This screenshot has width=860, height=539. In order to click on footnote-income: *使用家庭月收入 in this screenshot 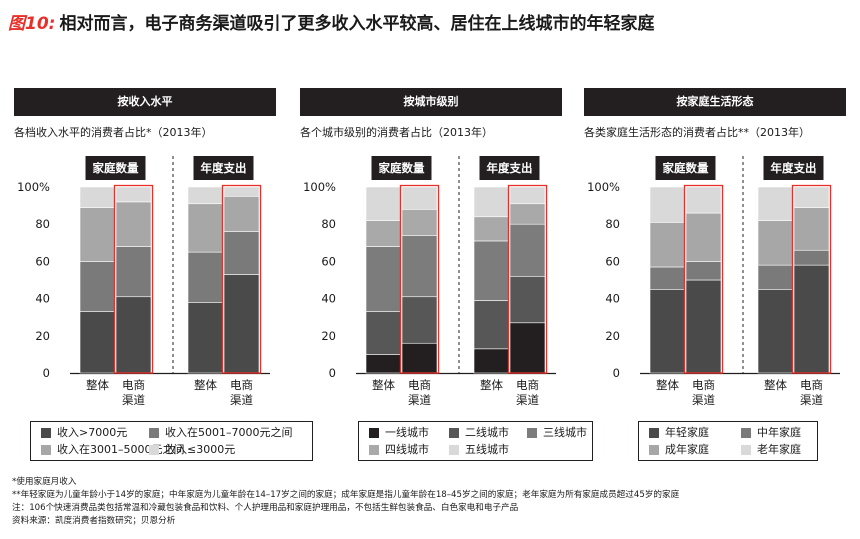, I will do `click(44, 482)`.